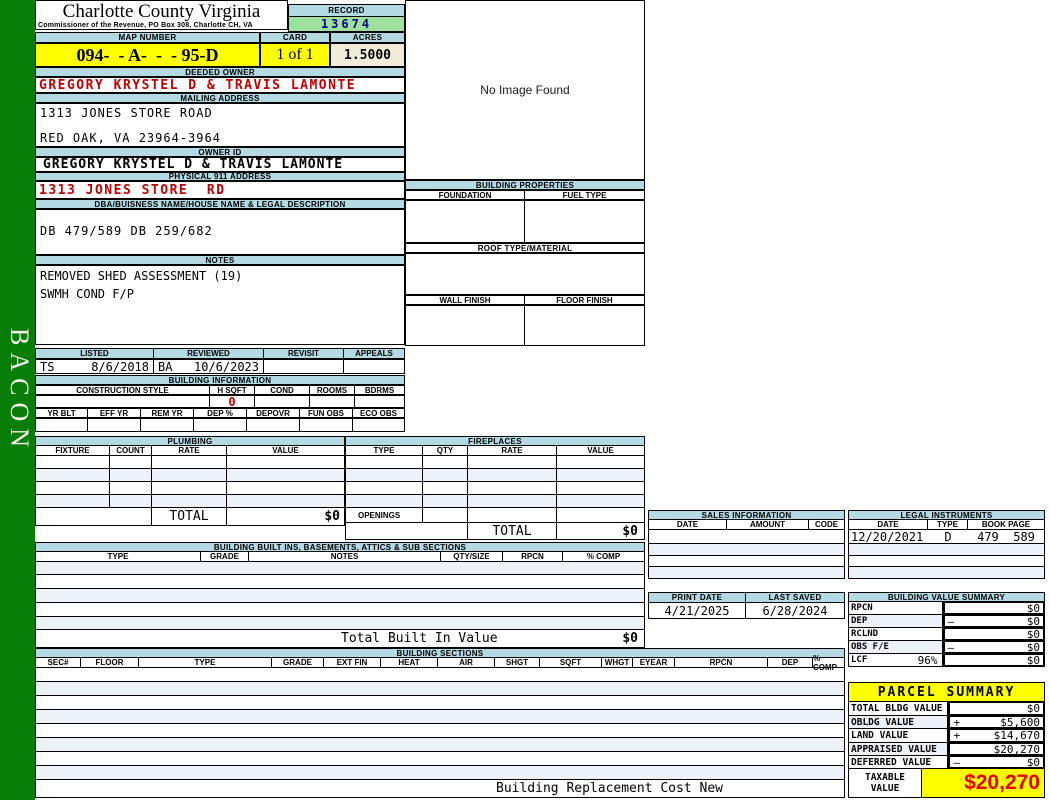  I want to click on building-info-row2-values, so click(220, 425).